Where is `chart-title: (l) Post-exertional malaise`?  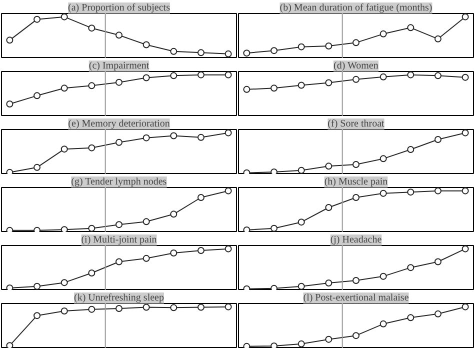 chart-title: (l) Post-exertional malaise is located at coordinates (356, 298).